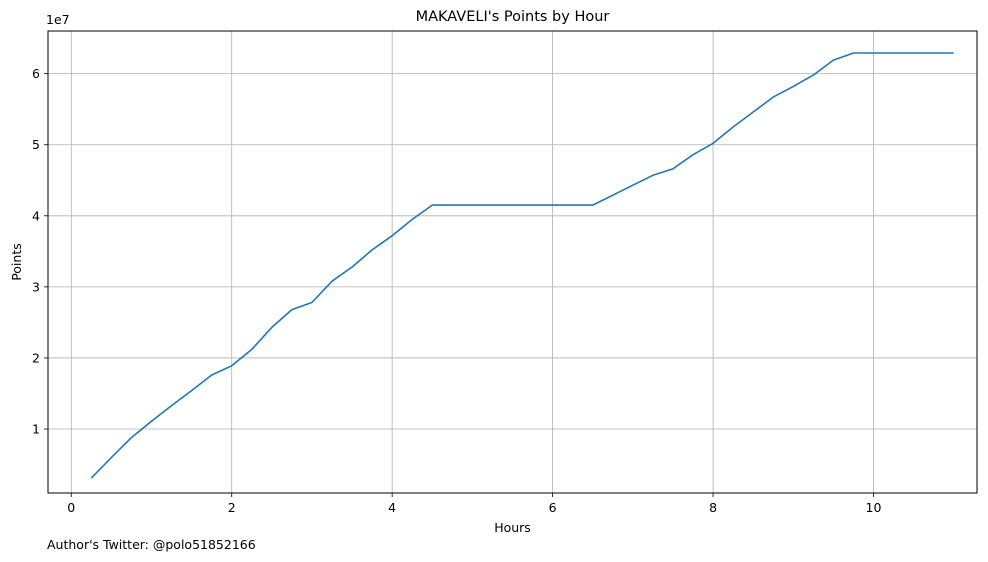  I want to click on x-tick-label: 2, so click(232, 507).